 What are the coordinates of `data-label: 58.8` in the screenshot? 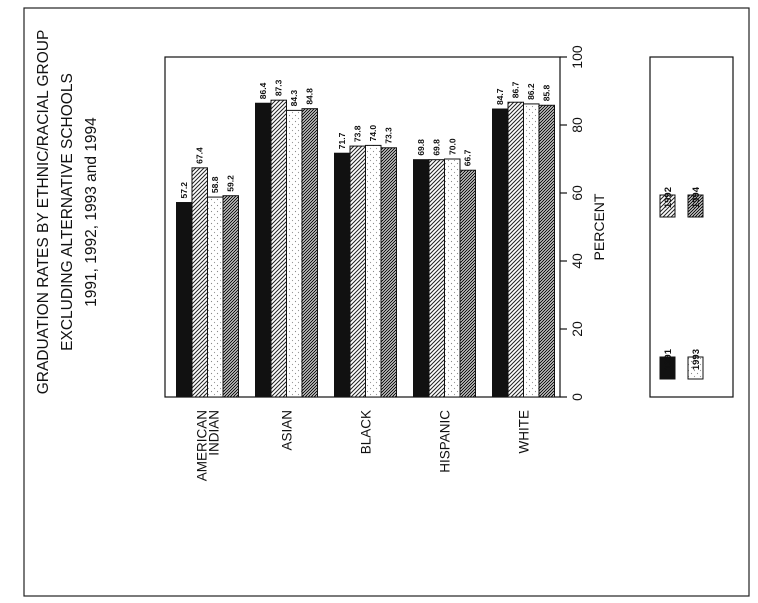 It's located at (215, 184).